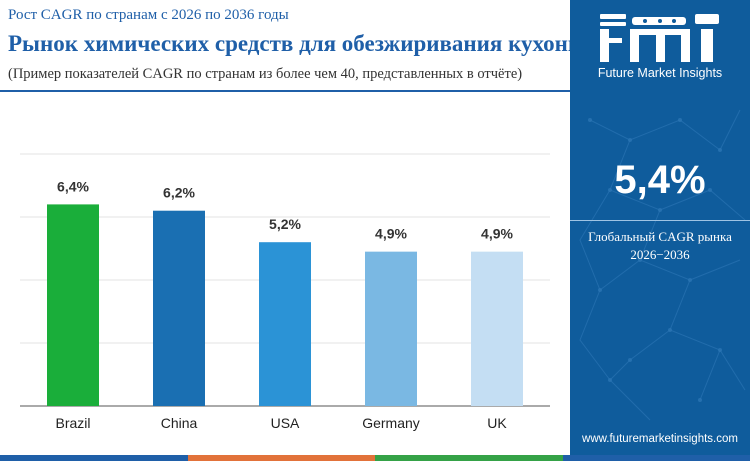 Image resolution: width=750 pixels, height=461 pixels. I want to click on global-cagr-divider, so click(660, 220).